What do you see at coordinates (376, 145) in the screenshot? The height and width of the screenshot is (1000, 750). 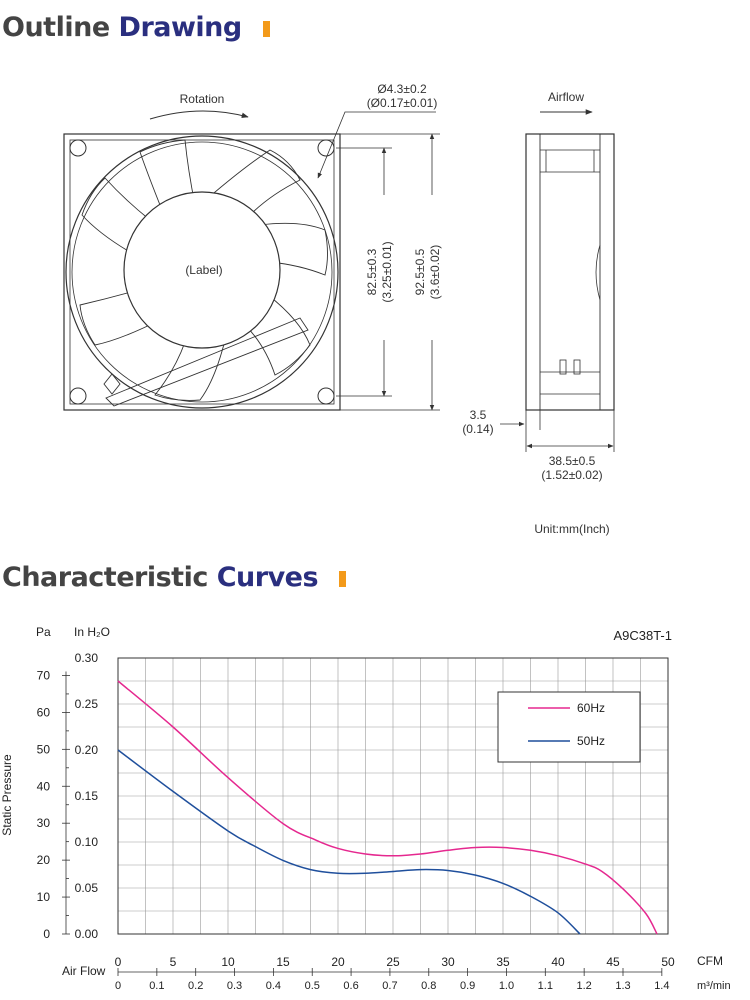 I see `hole-leader-line` at bounding box center [376, 145].